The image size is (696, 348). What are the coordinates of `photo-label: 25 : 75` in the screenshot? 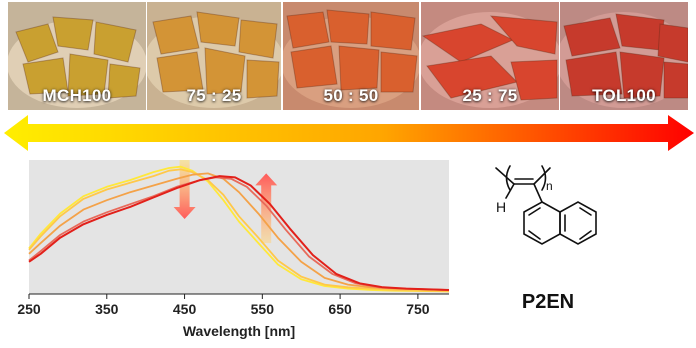 It's located at (490, 95).